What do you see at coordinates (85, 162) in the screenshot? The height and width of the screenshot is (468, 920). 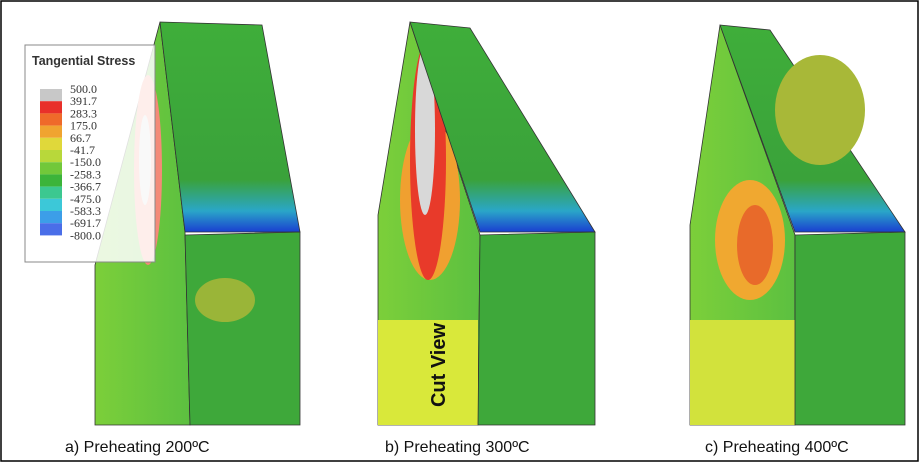 I see `legend-level: -150.0` at bounding box center [85, 162].